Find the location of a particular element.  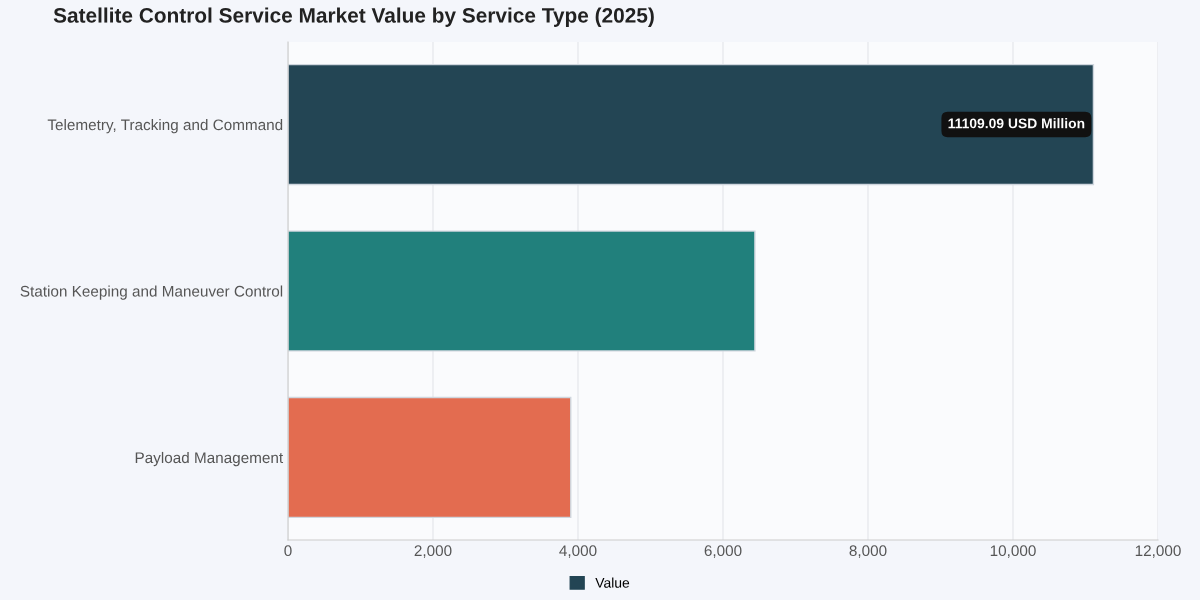

chart-title: Satellite Control Service Market Value by Service Type (2025) is located at coordinates (353, 17).